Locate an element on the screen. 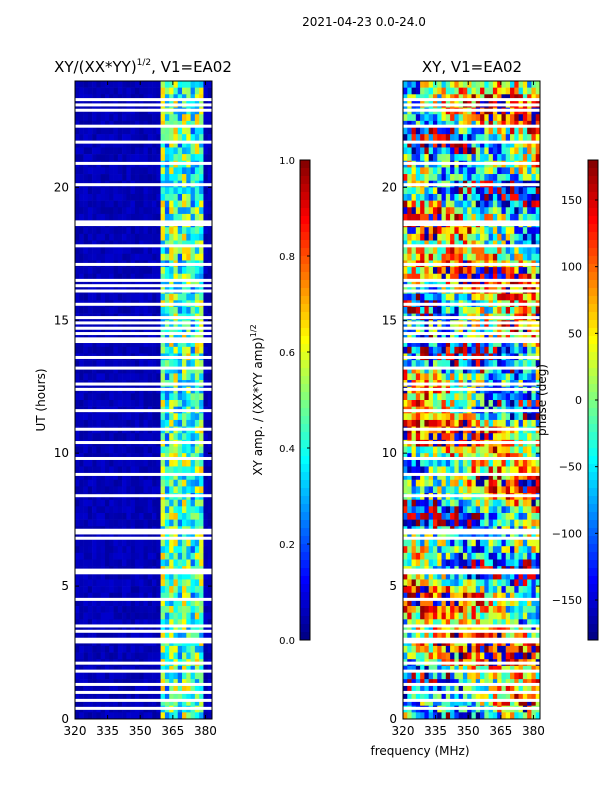  amplitude-colorbar-label-sup: 1/2 is located at coordinates (253, 330).